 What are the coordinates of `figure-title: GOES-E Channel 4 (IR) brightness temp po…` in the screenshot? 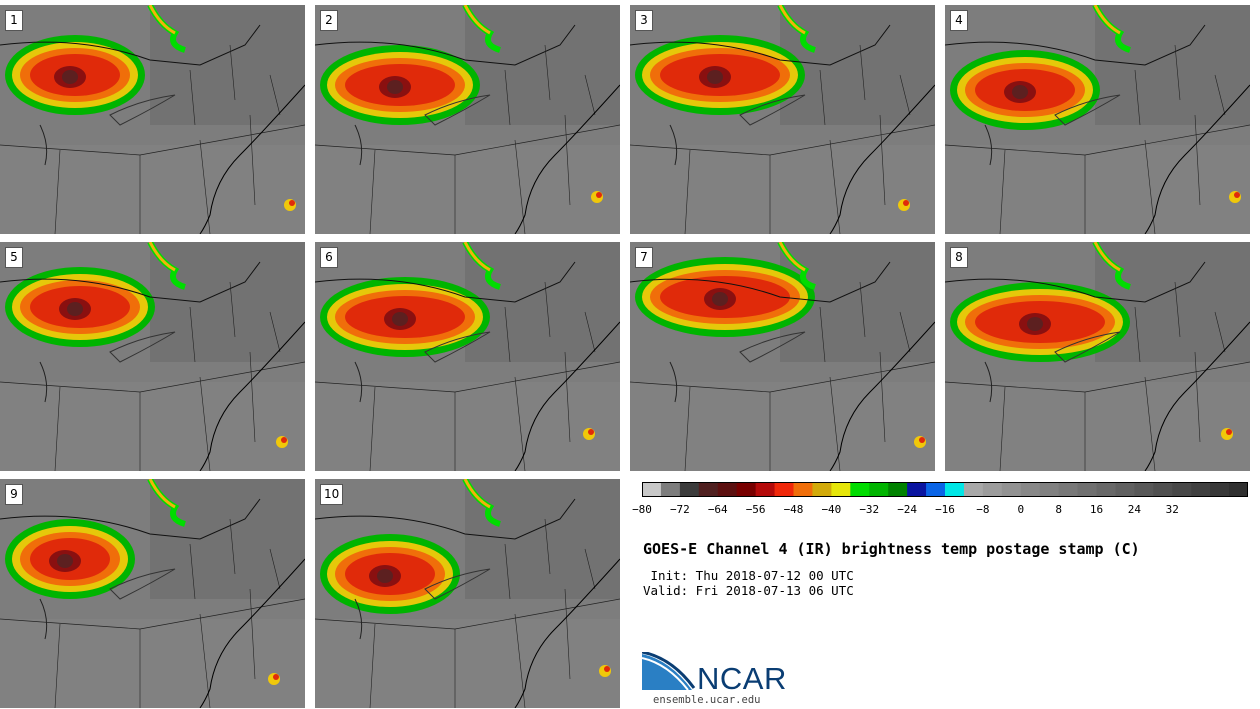 It's located at (891, 549).